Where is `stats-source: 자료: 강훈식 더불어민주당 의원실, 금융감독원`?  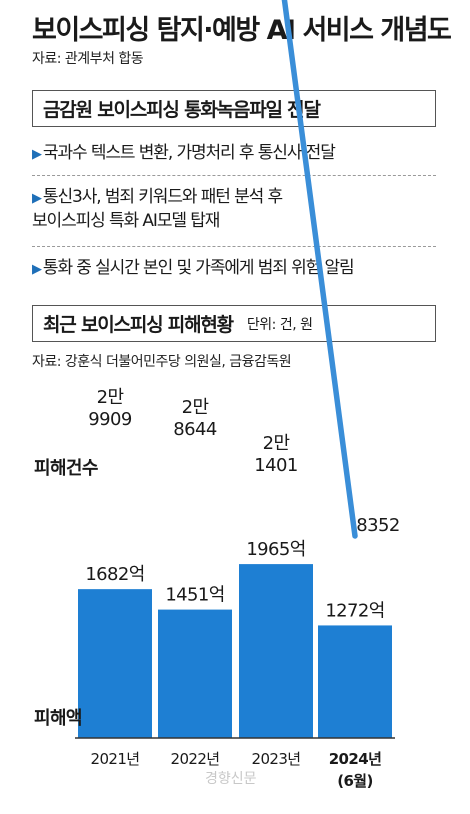 stats-source: 자료: 강훈식 더불어민주당 의원실, 금융감독원 is located at coordinates (162, 362).